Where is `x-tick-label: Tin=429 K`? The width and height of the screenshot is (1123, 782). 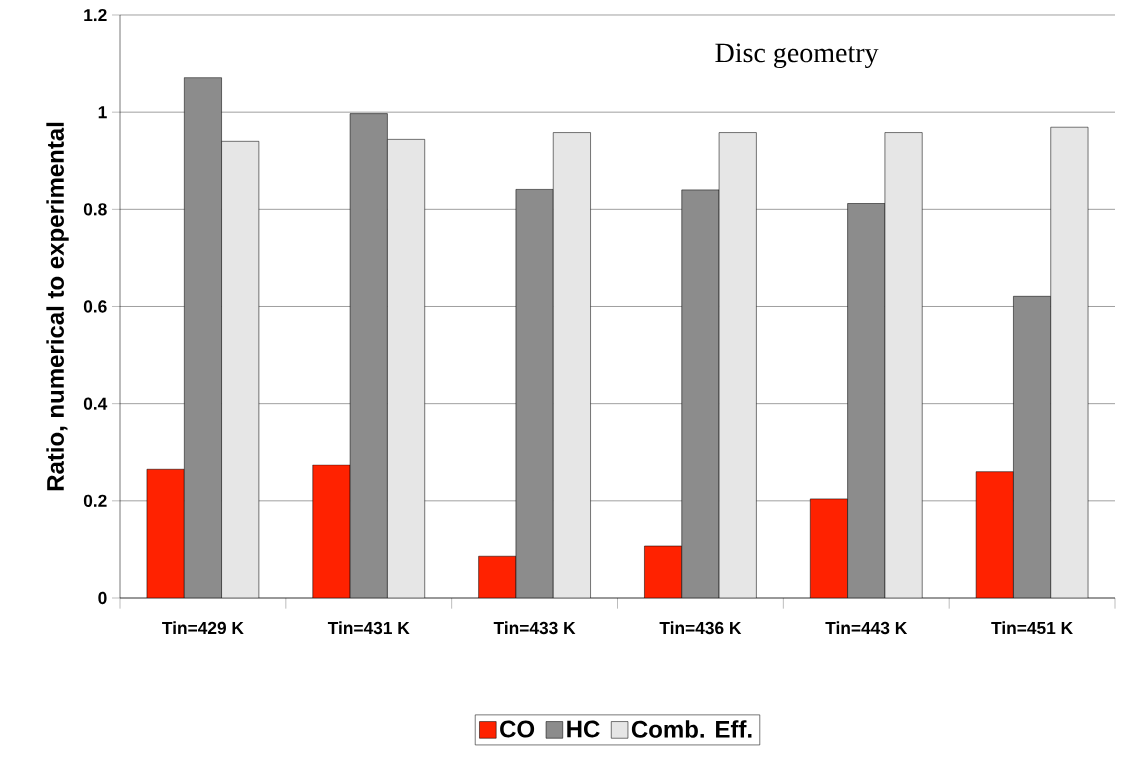 x-tick-label: Tin=429 K is located at coordinates (203, 628).